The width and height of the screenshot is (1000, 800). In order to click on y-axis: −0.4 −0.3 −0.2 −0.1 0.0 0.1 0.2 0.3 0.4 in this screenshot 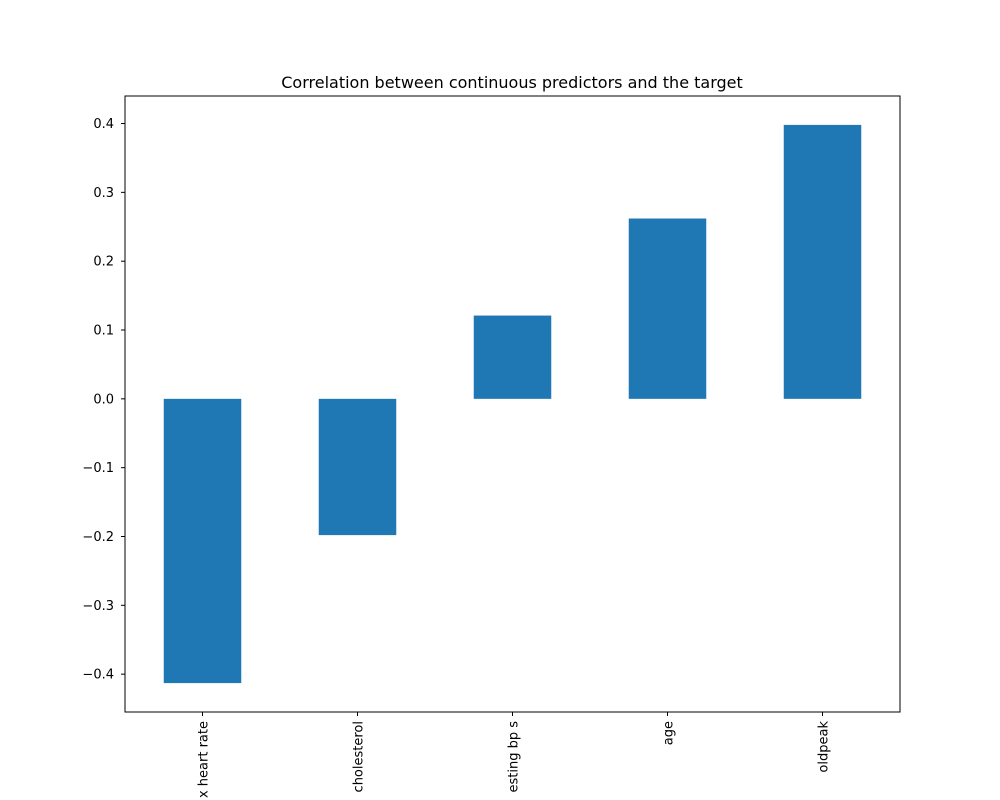, I will do `click(103, 400)`.